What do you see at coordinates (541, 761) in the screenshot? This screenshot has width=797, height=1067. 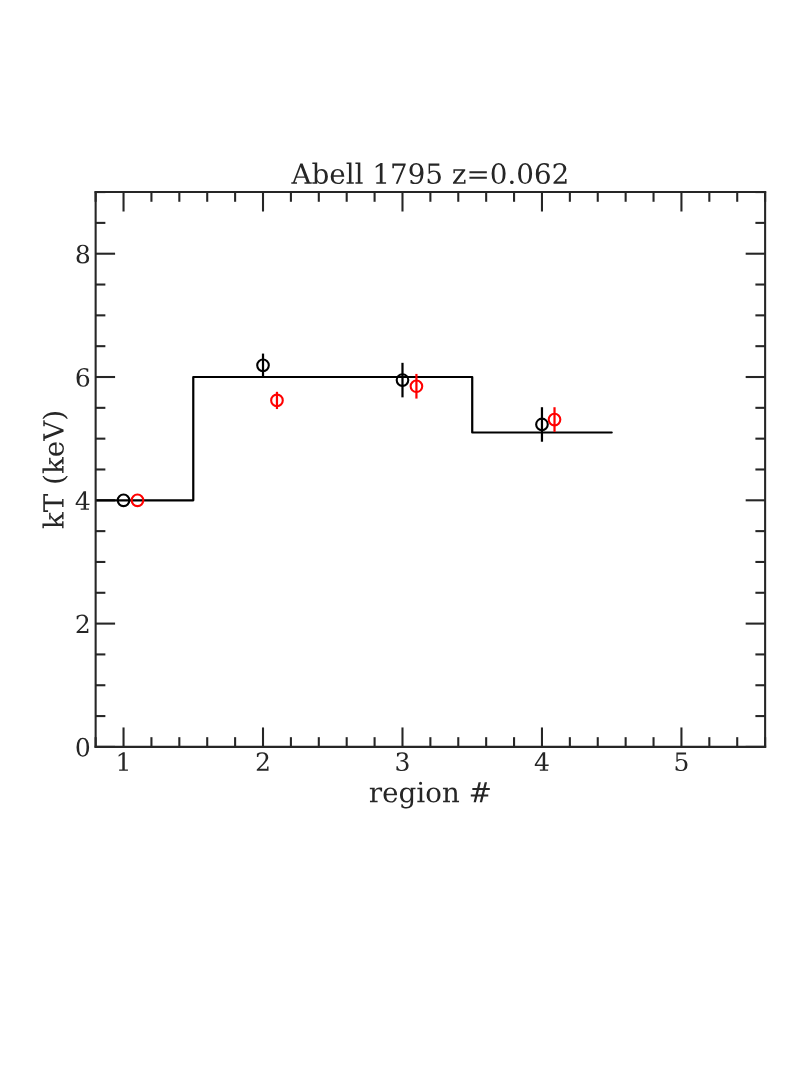 I see `x-tick-label: 4` at bounding box center [541, 761].